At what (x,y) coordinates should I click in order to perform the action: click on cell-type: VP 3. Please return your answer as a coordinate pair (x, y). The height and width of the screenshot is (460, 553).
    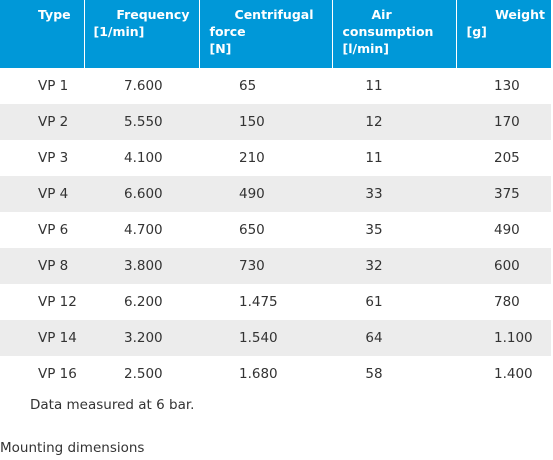
    Looking at the image, I should click on (53, 158).